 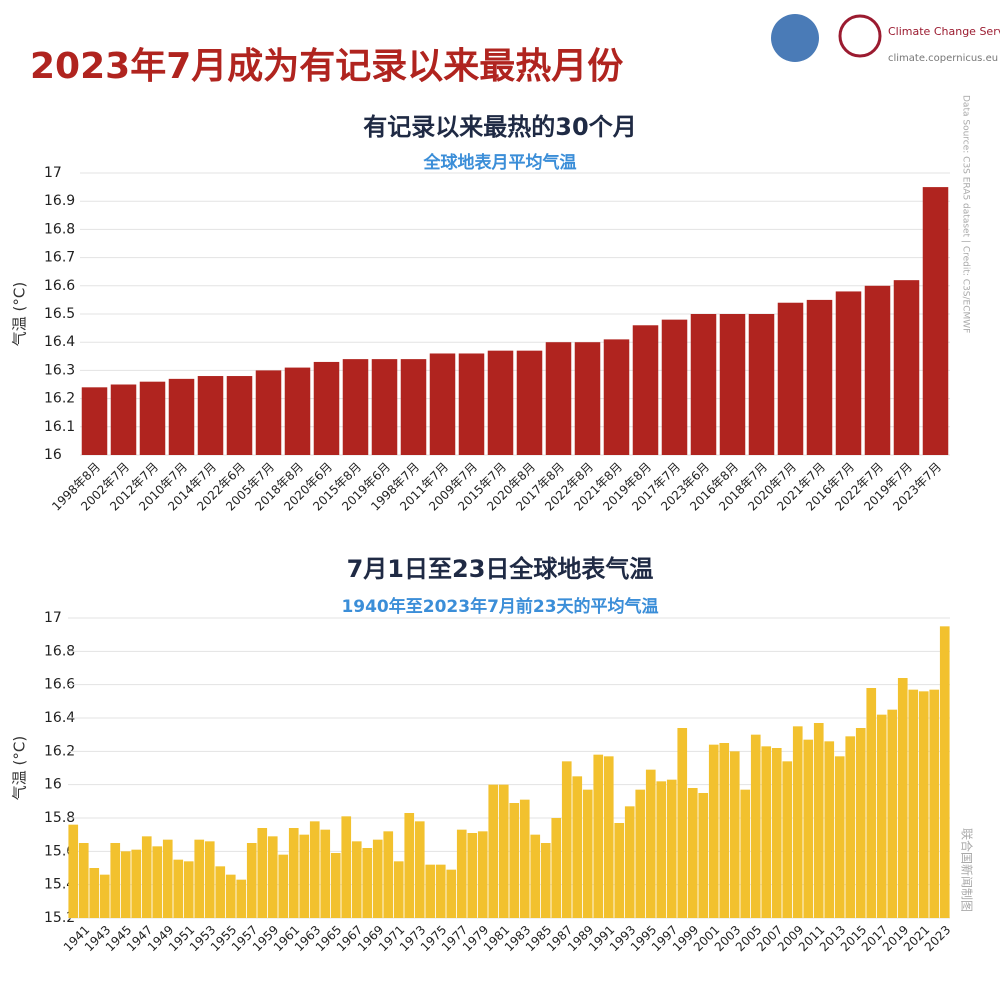 What do you see at coordinates (500, 162) in the screenshot?
I see `chart-subtitle: 全球地表月平均气温` at bounding box center [500, 162].